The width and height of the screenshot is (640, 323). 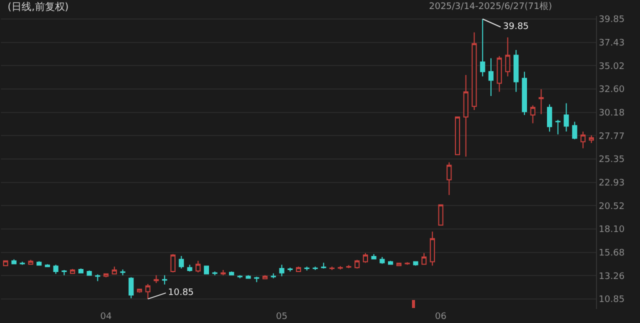 What do you see at coordinates (441, 317) in the screenshot?
I see `x-tick-label: 06` at bounding box center [441, 317].